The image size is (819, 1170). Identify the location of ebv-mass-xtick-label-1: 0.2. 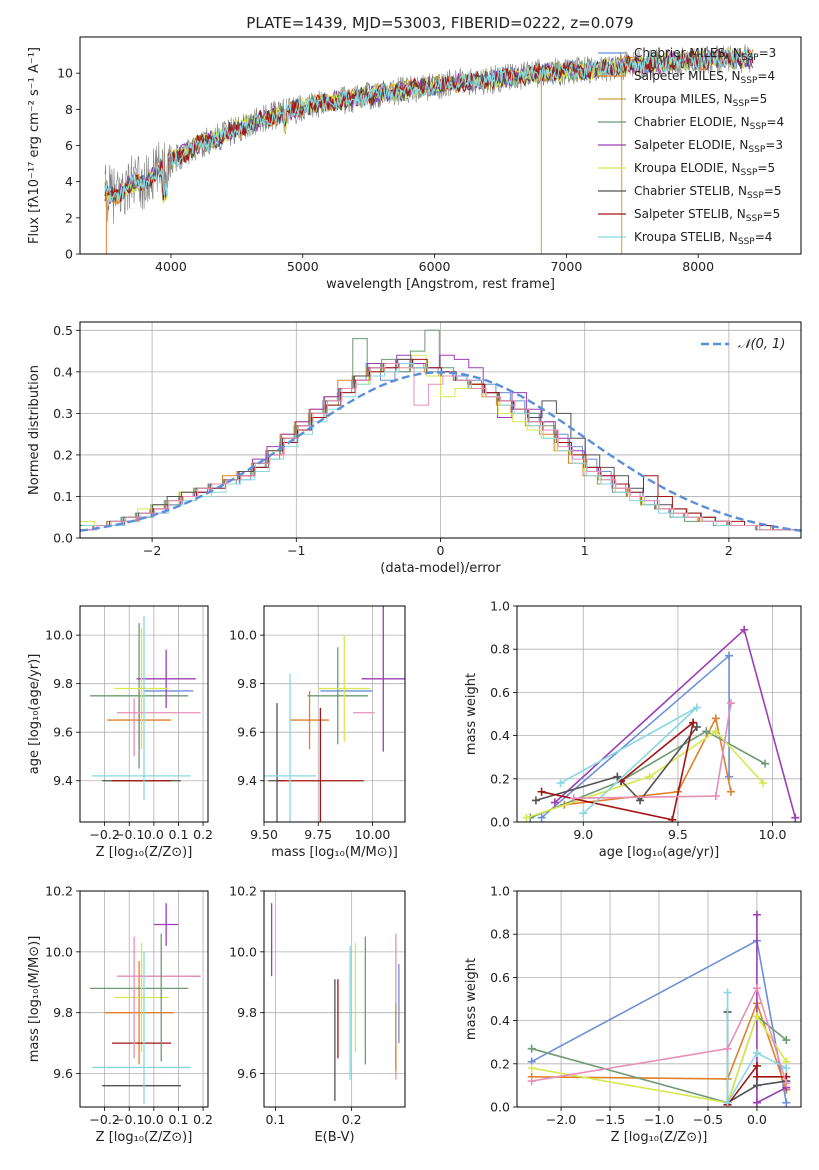
(352, 1119).